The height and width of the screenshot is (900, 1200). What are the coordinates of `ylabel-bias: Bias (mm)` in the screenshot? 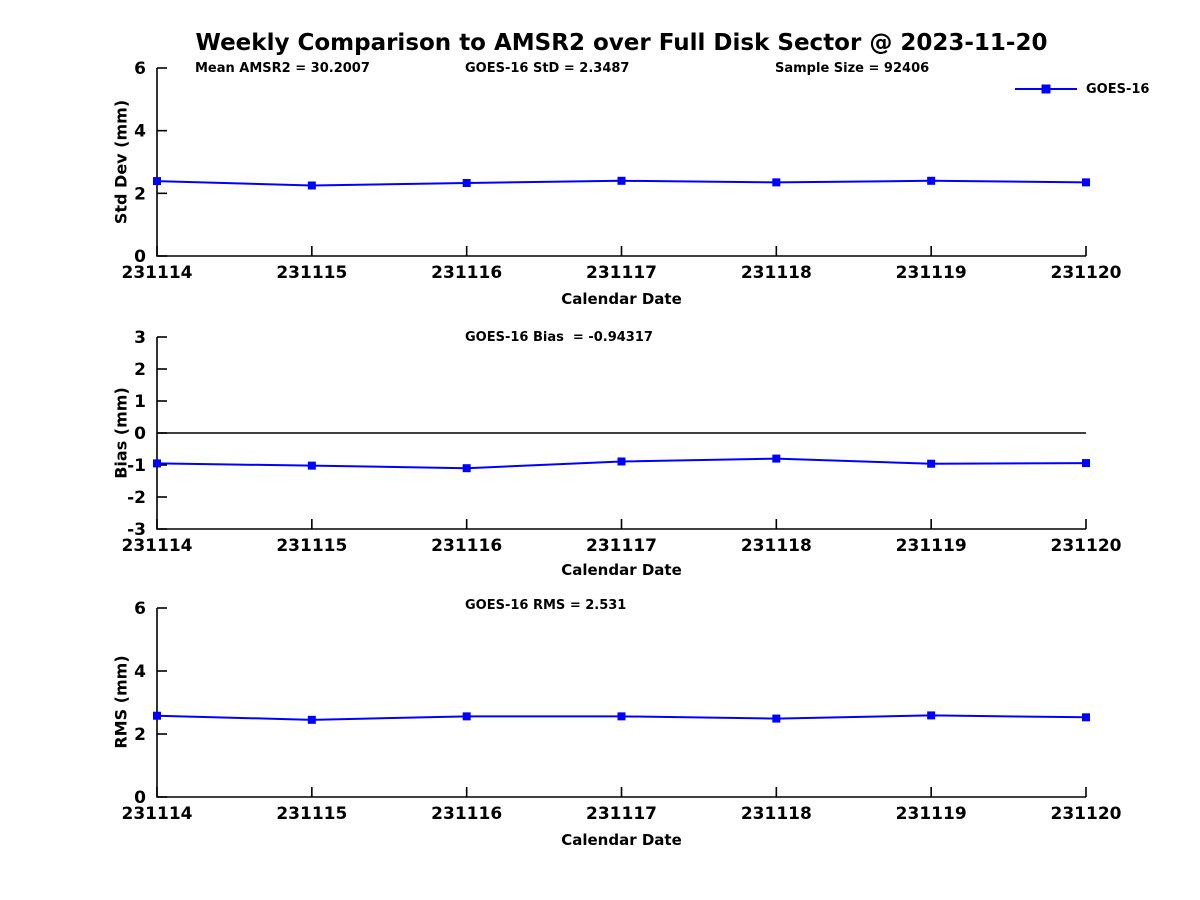 It's located at (121, 433).